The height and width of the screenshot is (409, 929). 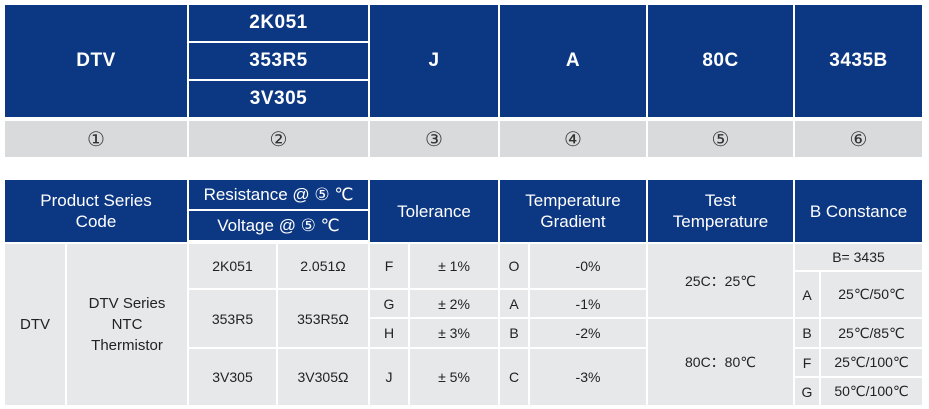 What do you see at coordinates (232, 318) in the screenshot?
I see `resistance-code-353r5: 353R5` at bounding box center [232, 318].